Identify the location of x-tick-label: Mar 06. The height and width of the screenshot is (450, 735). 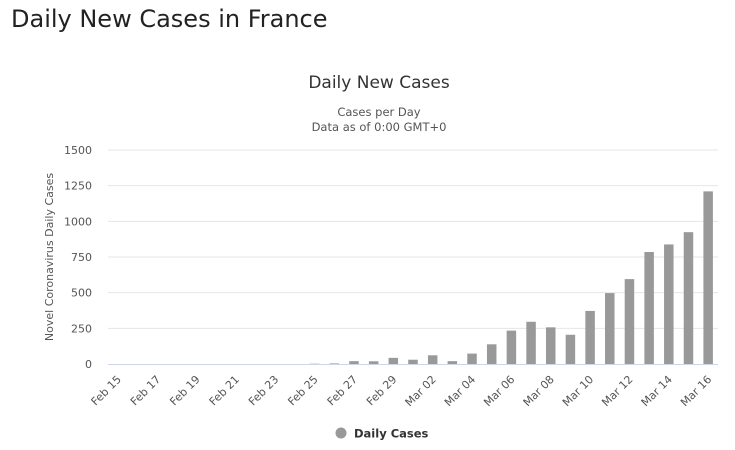
(499, 391).